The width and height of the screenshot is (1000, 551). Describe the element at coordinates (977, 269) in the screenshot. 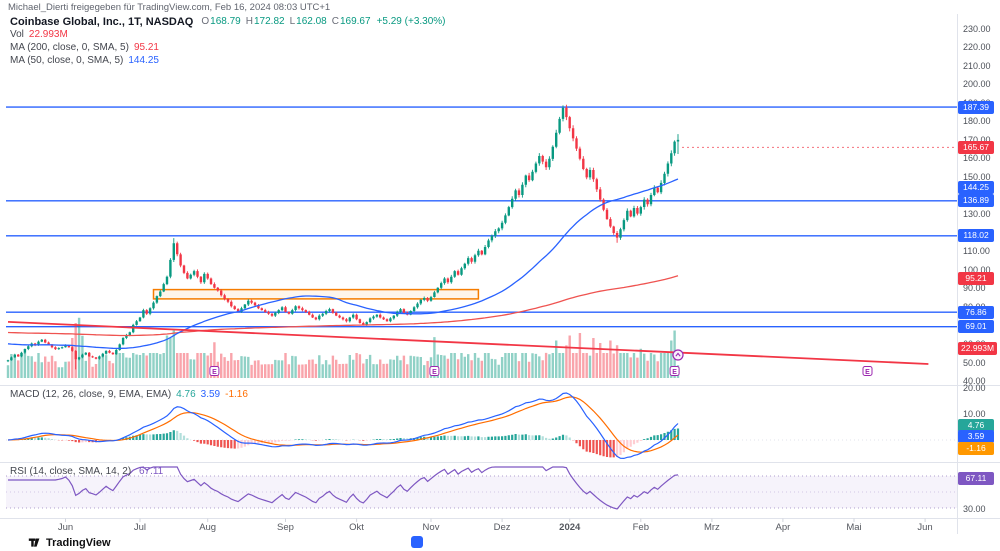

I see `price-axis-tick: 100.00` at that location.